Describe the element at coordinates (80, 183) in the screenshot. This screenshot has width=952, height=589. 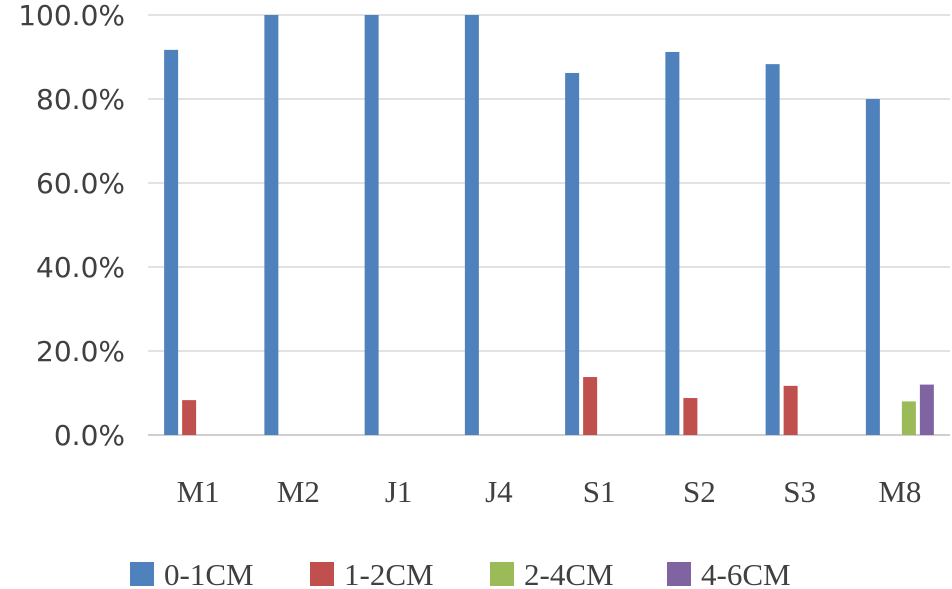
I see `y-tick-label: 60.0%` at that location.